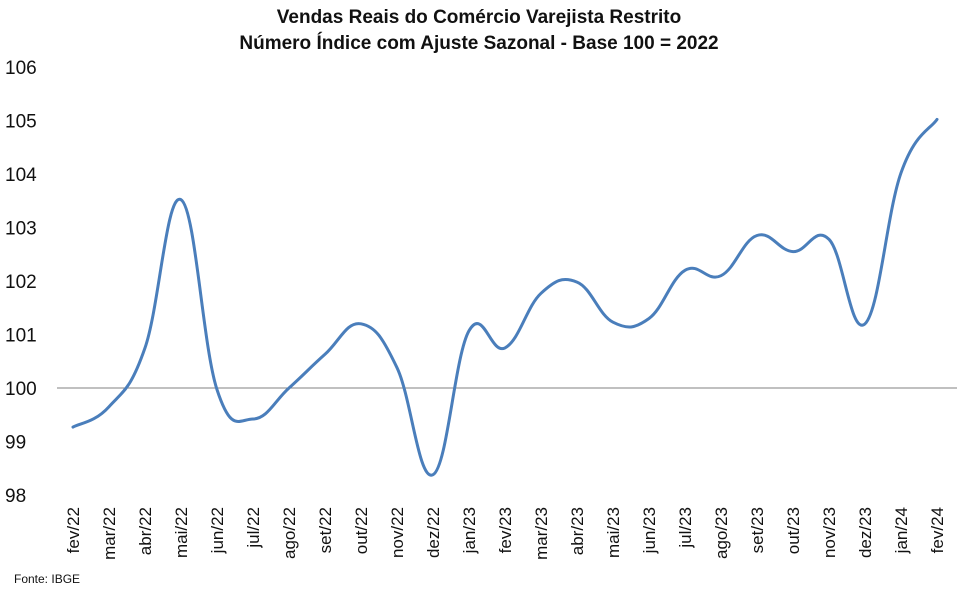 Image resolution: width=958 pixels, height=593 pixels. What do you see at coordinates (757, 530) in the screenshot?
I see `x-tick-label: set/23` at bounding box center [757, 530].